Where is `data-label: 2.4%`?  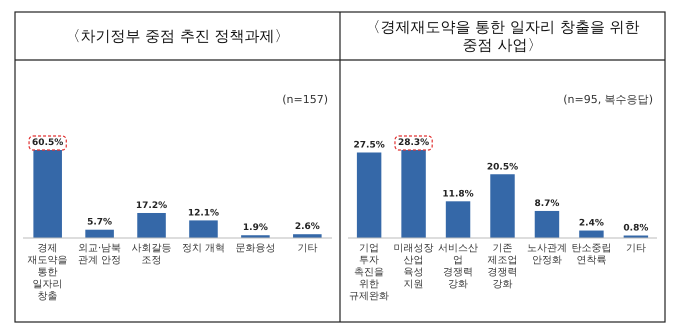
data-label: 2.4% is located at coordinates (591, 223).